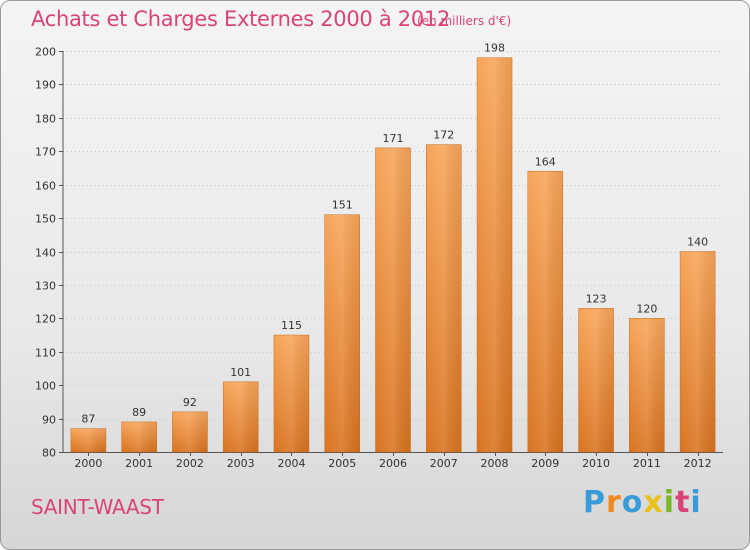 The image size is (750, 550). I want to click on bar-shine-2006, so click(393, 300).